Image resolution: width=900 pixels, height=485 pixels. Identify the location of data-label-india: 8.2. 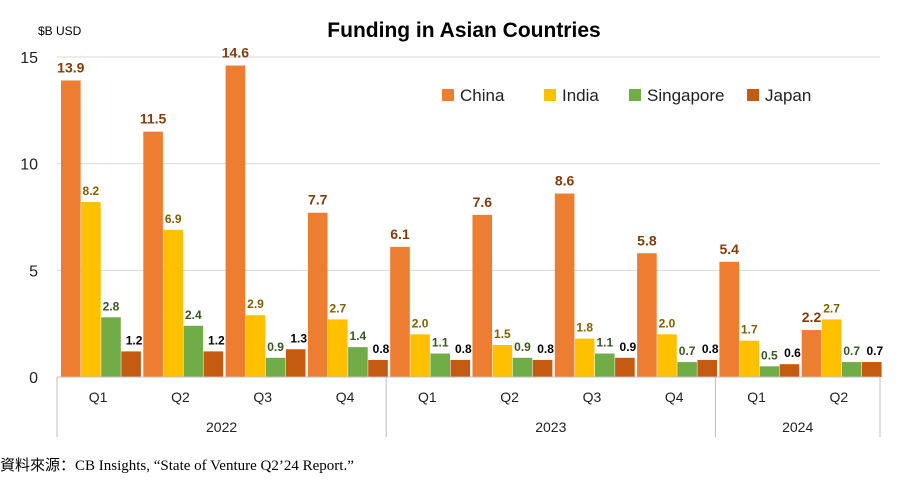
(91, 191).